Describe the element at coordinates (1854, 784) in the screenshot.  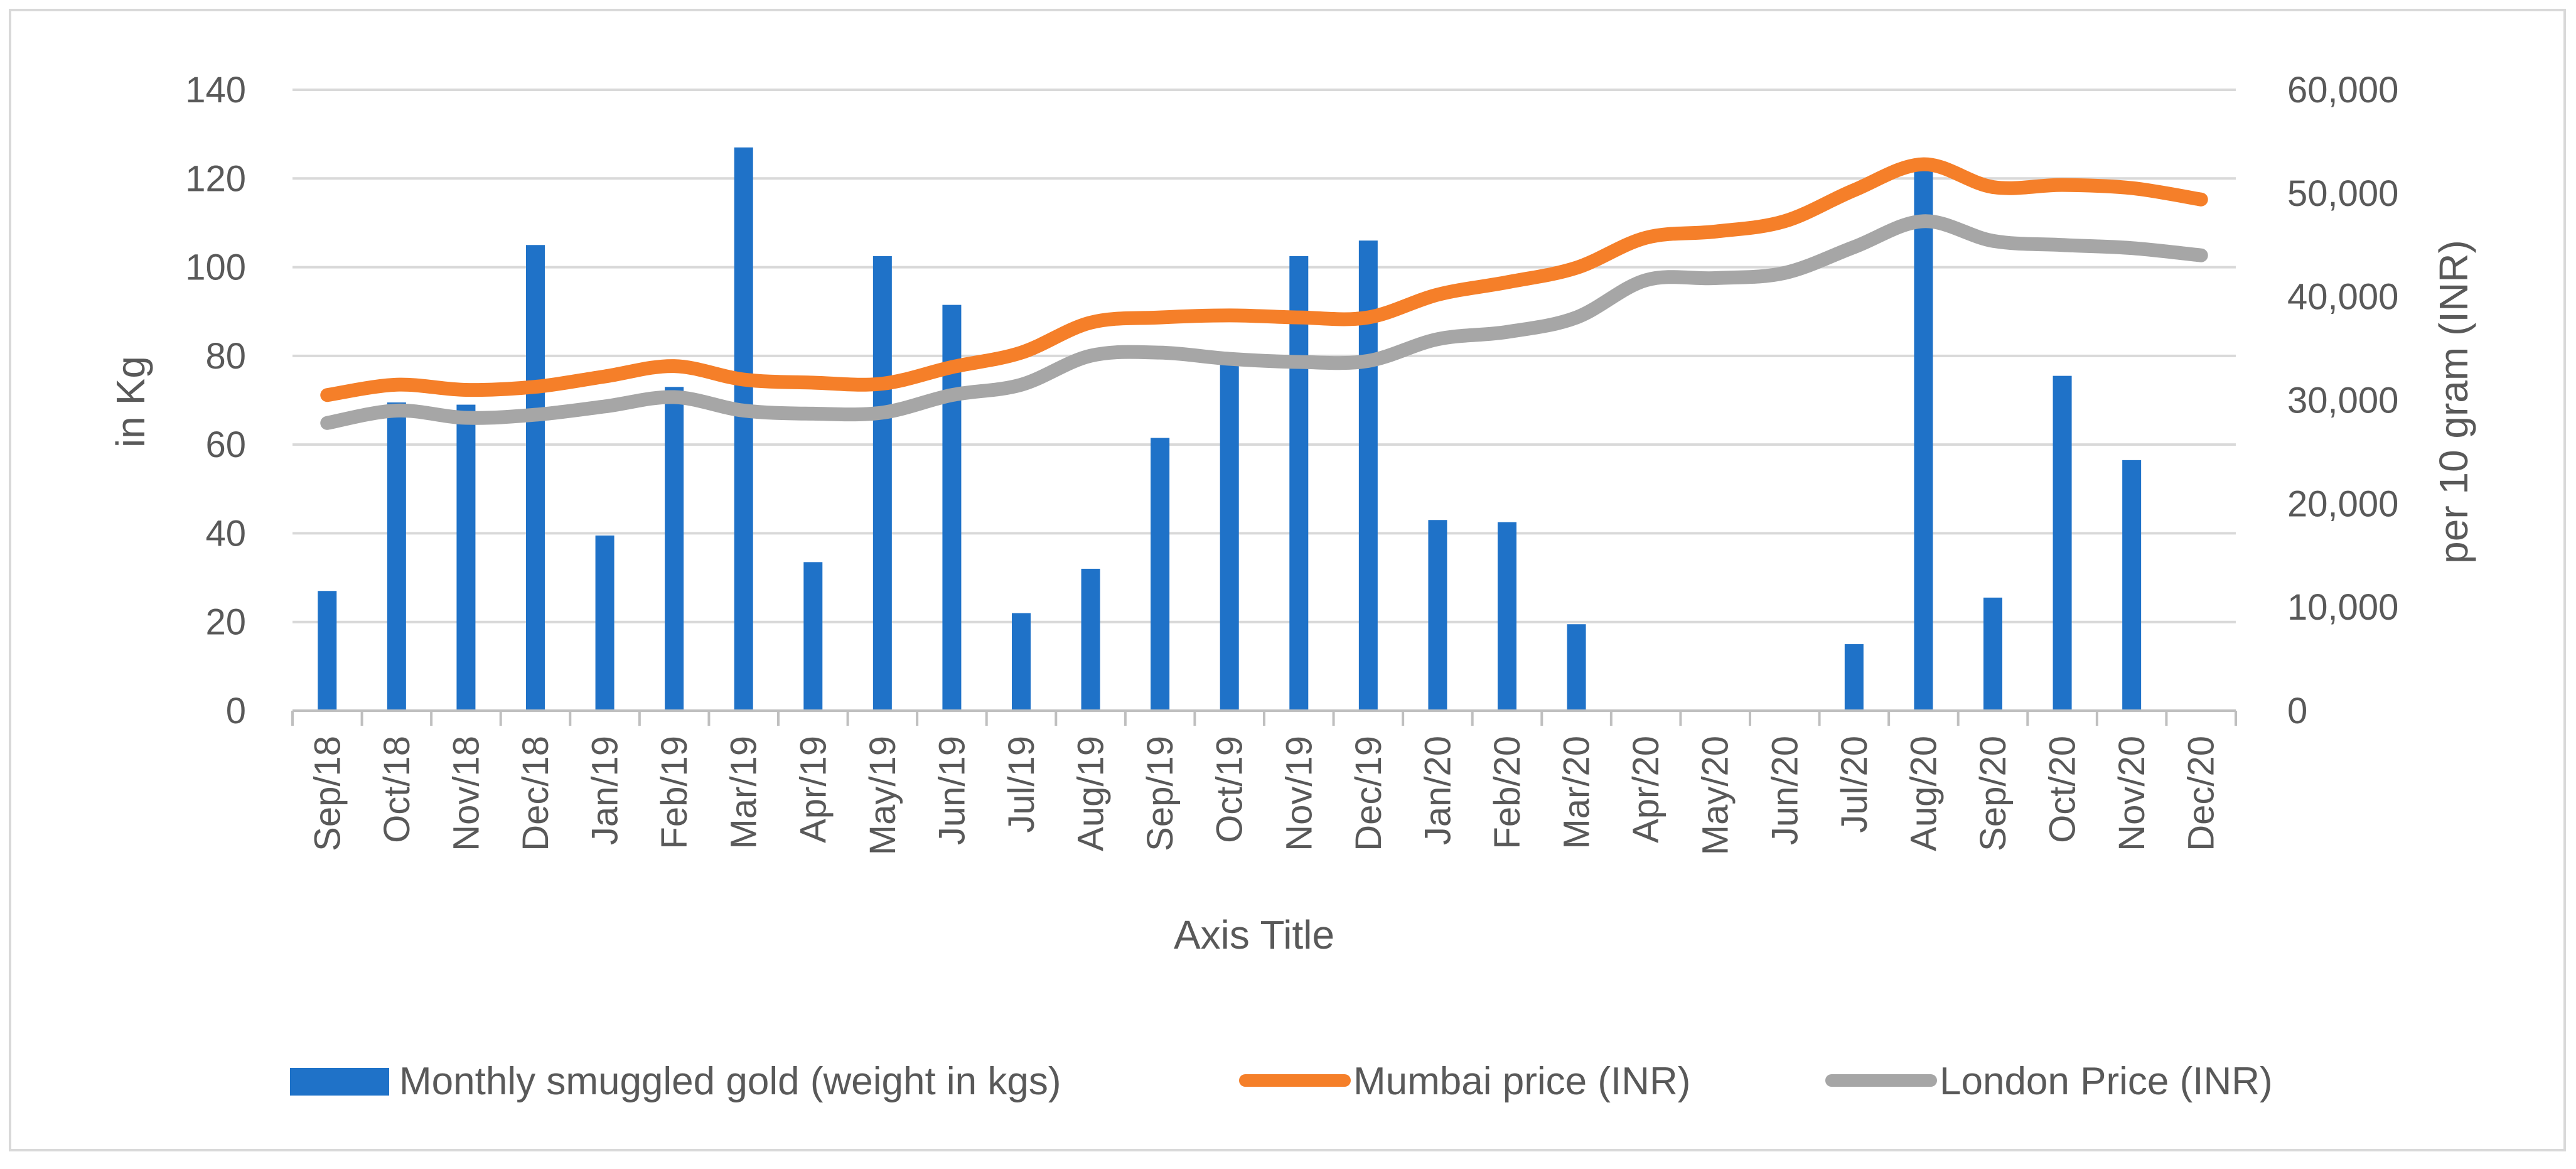
I see `x-tick-label: Jul/20` at that location.